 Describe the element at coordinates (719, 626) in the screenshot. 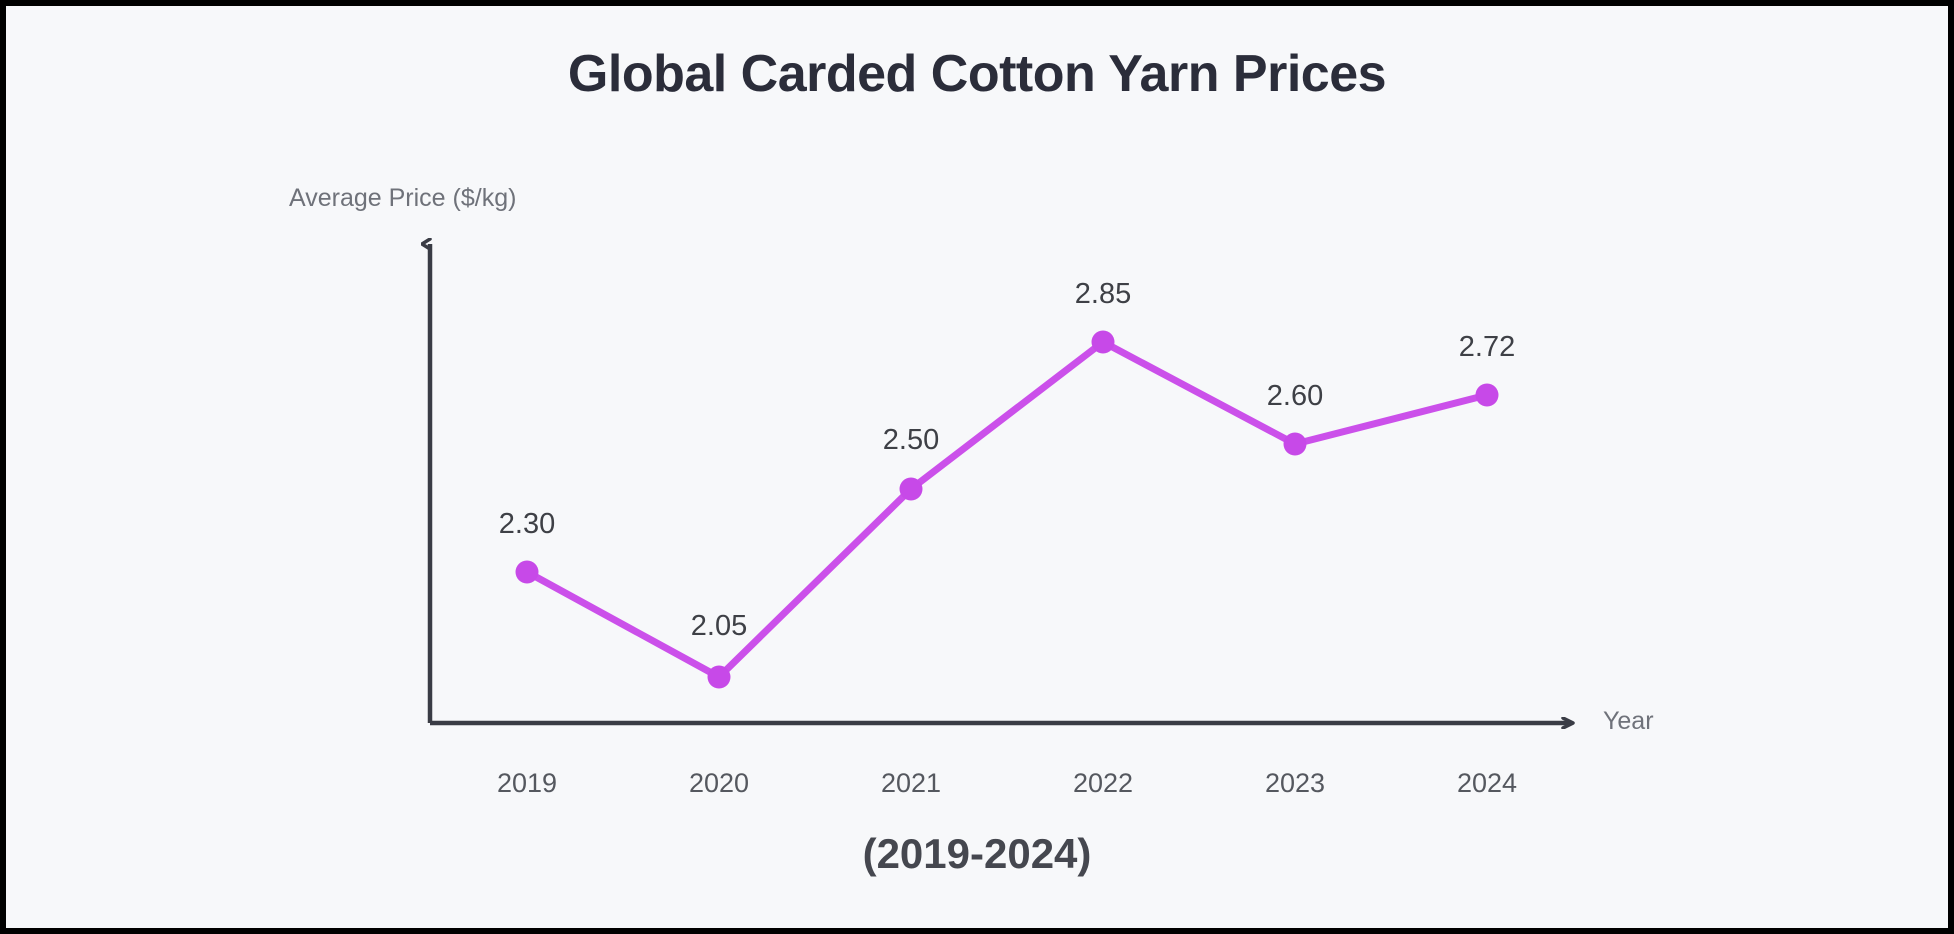

I see `data-point-value-2020: 2.05` at that location.